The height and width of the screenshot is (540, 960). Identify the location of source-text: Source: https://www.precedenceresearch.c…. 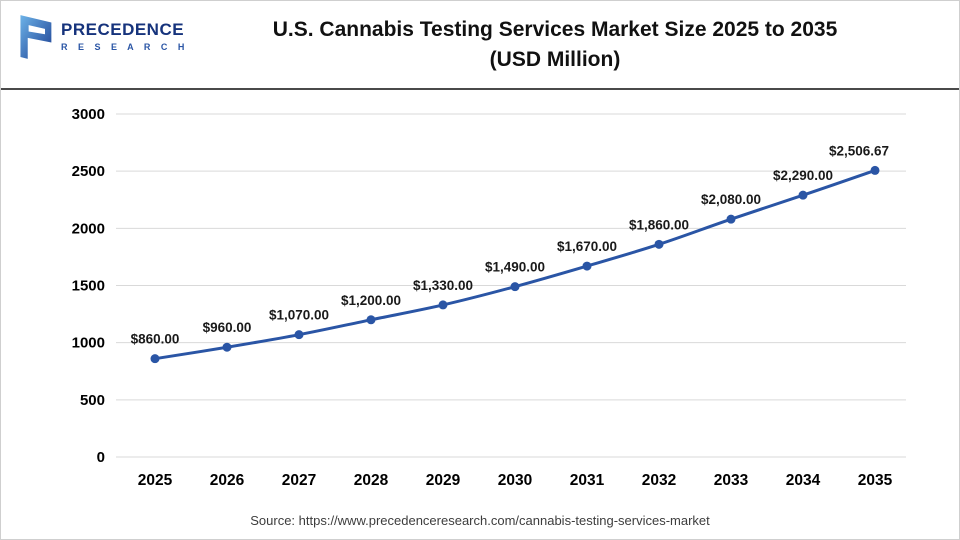
(480, 520).